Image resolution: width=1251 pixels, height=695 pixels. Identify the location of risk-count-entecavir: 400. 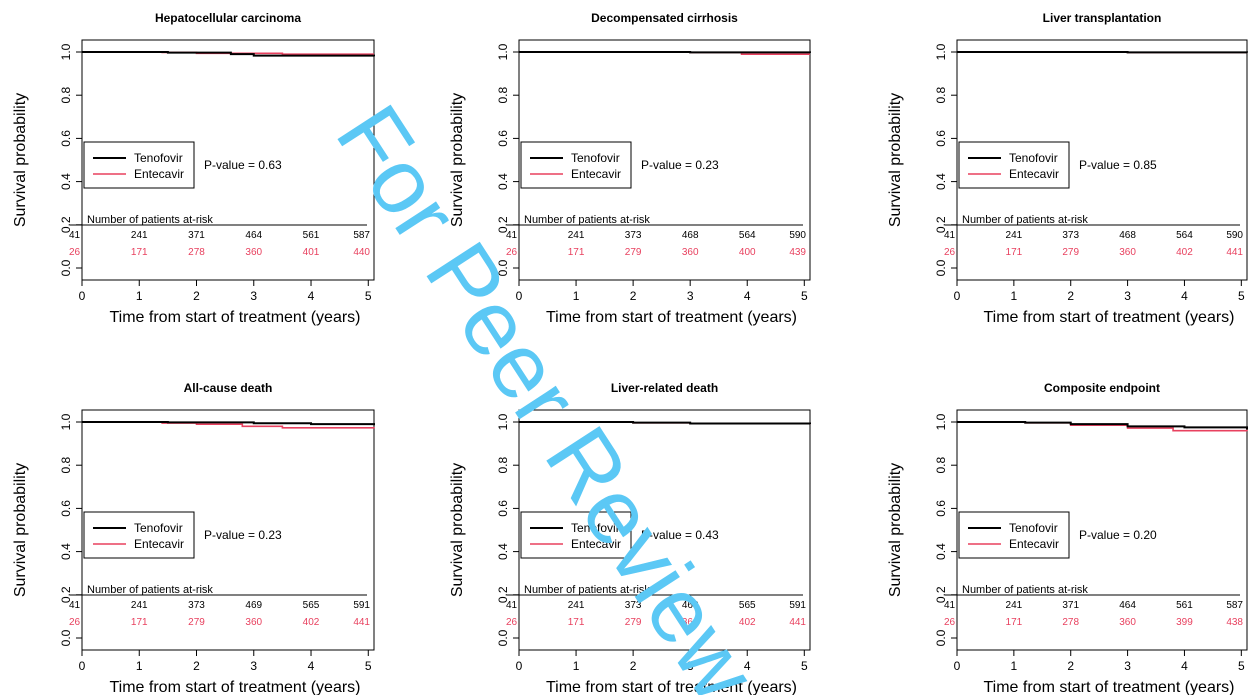
(747, 252).